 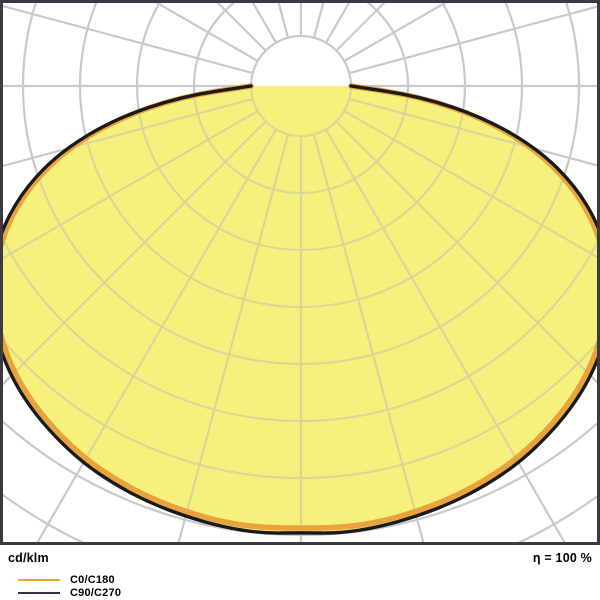 I want to click on legend-item: C90/C270, so click(x=69, y=592).